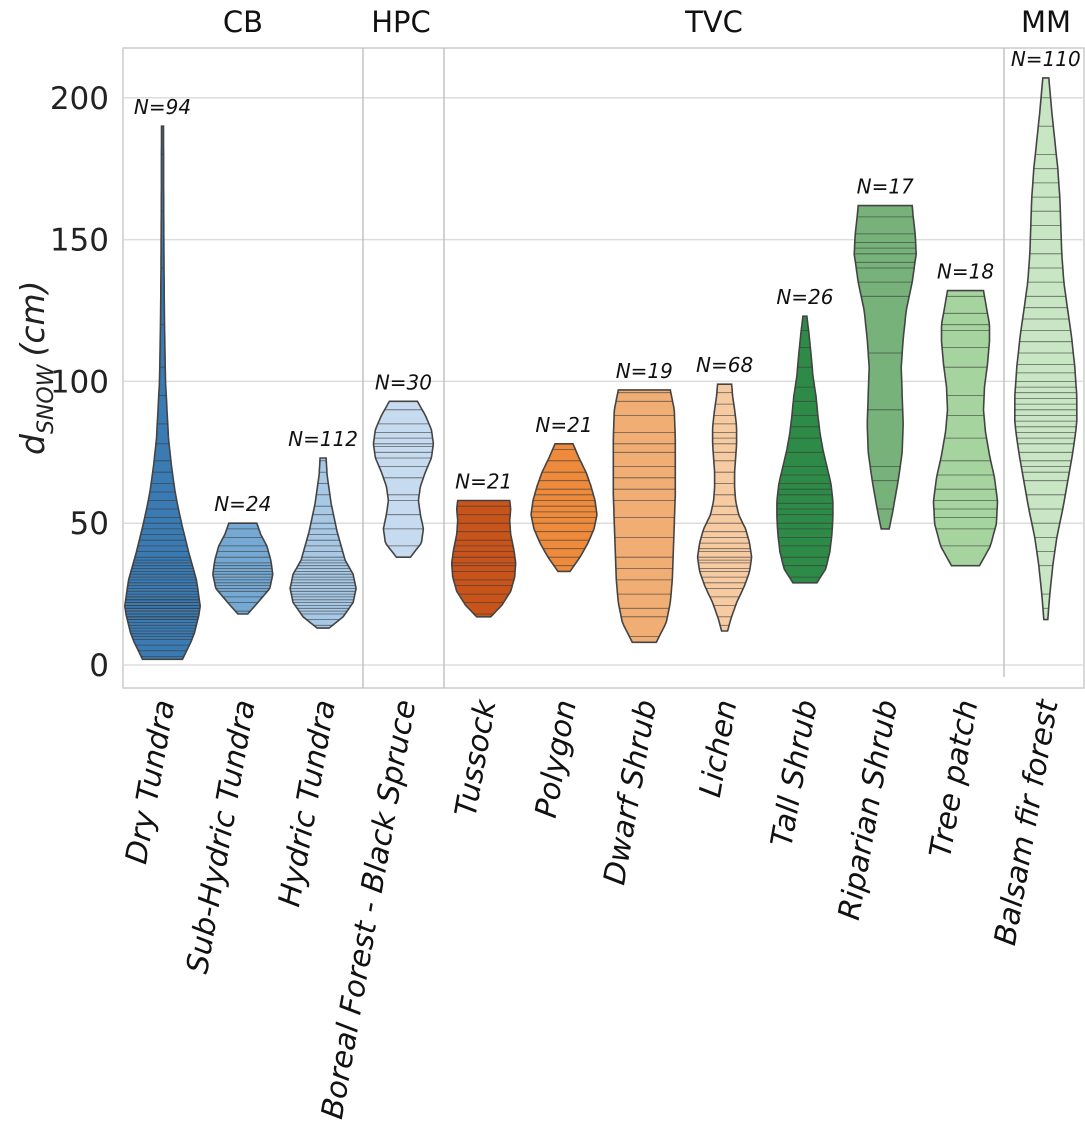 The width and height of the screenshot is (1085, 1143). I want to click on y-tick-label: 100, so click(79, 382).